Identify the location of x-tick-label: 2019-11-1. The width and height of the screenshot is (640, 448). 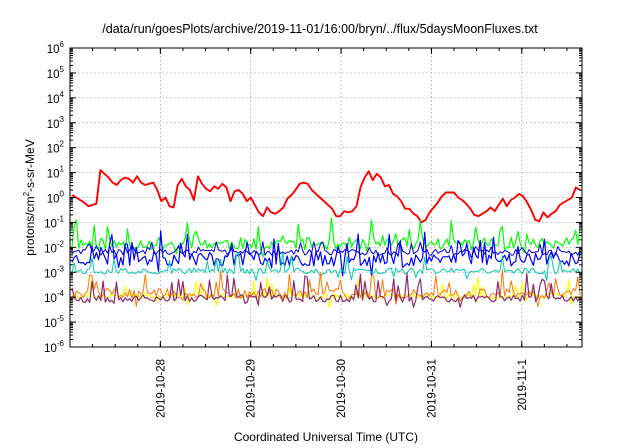
(523, 385).